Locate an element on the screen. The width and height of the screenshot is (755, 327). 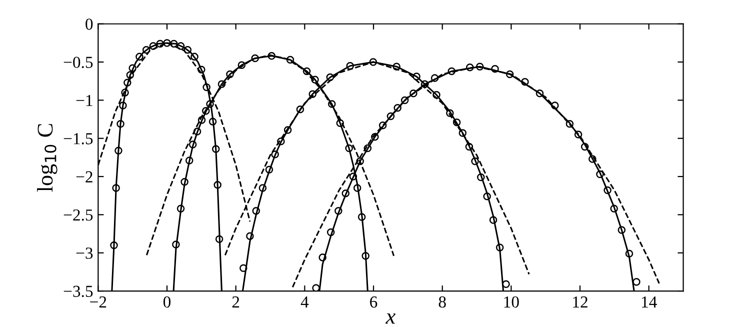
y-tick-label: −1 is located at coordinates (84, 100).